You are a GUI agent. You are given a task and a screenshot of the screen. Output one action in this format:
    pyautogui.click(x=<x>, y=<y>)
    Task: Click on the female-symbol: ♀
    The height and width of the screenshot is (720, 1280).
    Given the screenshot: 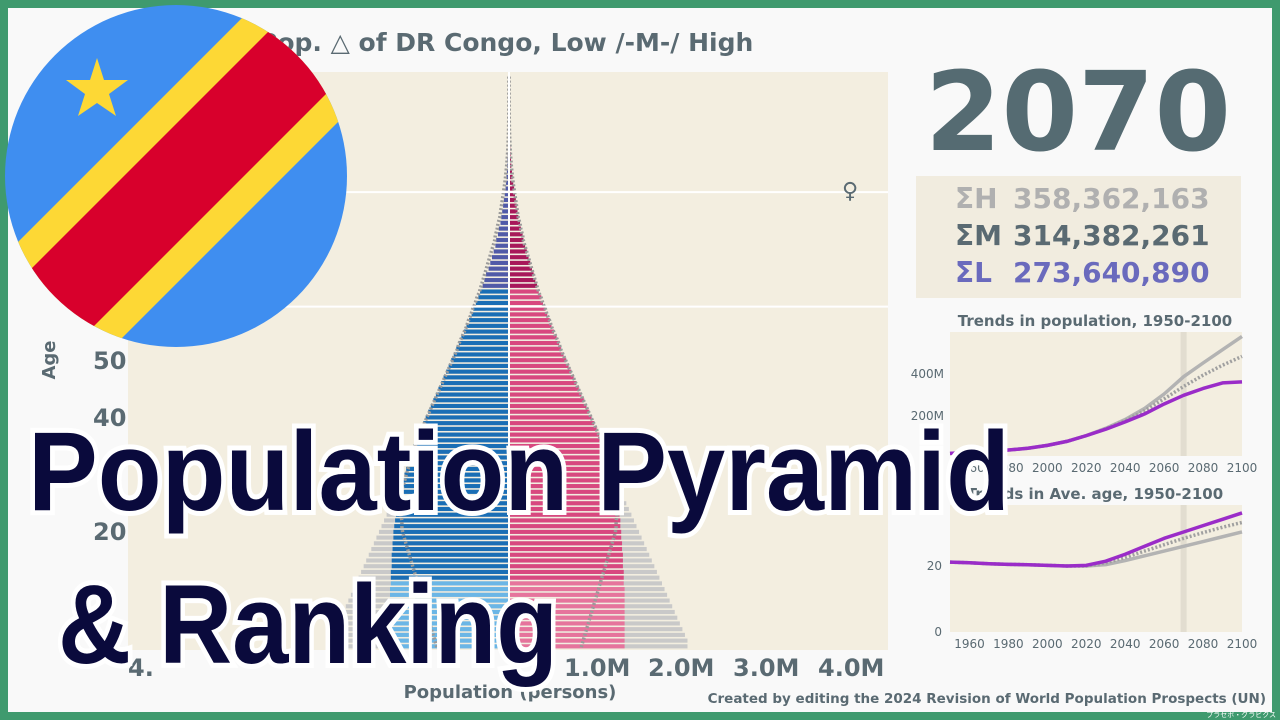 What is the action you would take?
    pyautogui.click(x=850, y=191)
    